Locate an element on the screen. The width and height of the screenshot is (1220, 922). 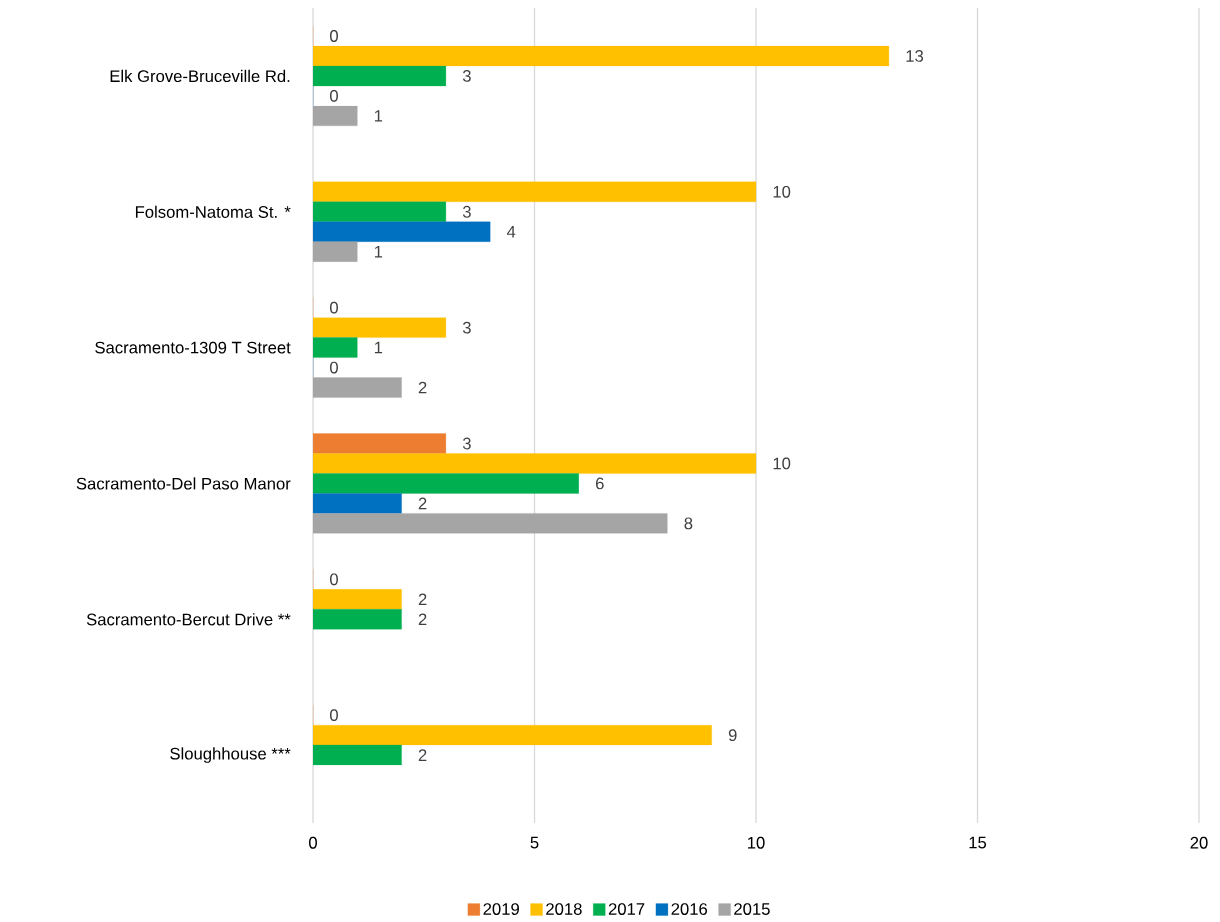
legend-label: 2018 is located at coordinates (564, 909).